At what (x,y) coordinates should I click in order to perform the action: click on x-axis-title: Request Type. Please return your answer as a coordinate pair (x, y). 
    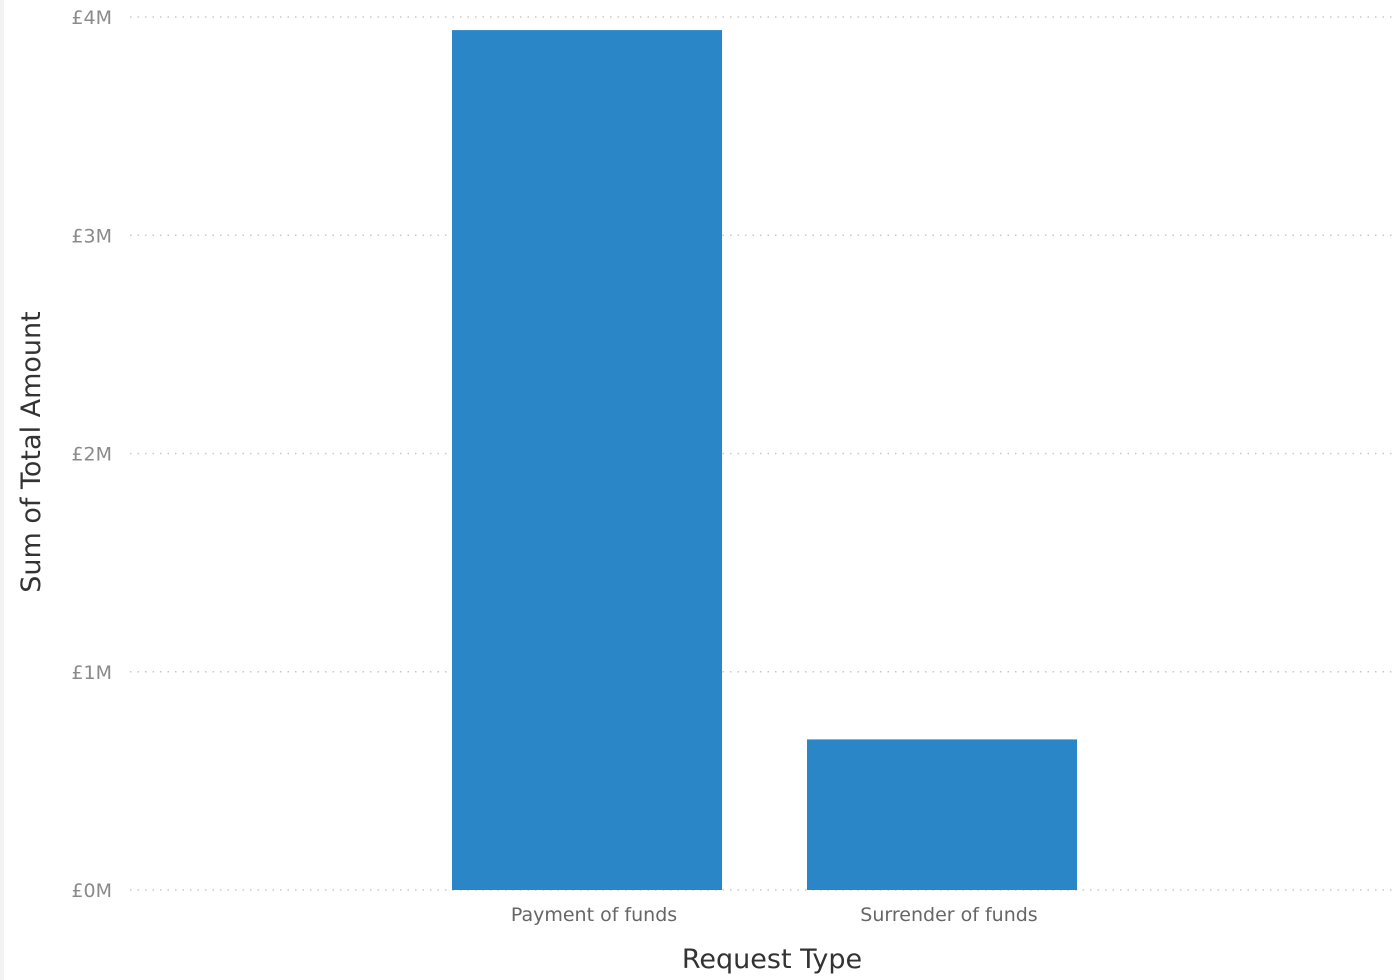
    Looking at the image, I should click on (772, 959).